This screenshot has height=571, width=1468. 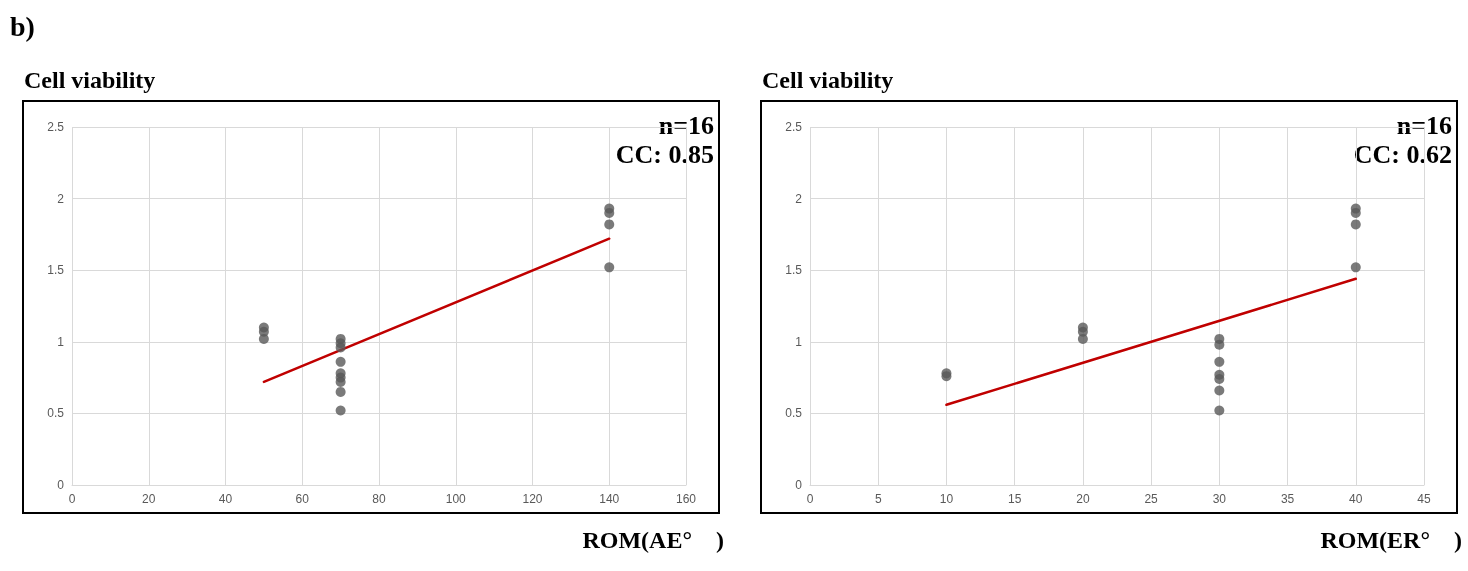 What do you see at coordinates (1424, 499) in the screenshot?
I see `x-tick-label: 45` at bounding box center [1424, 499].